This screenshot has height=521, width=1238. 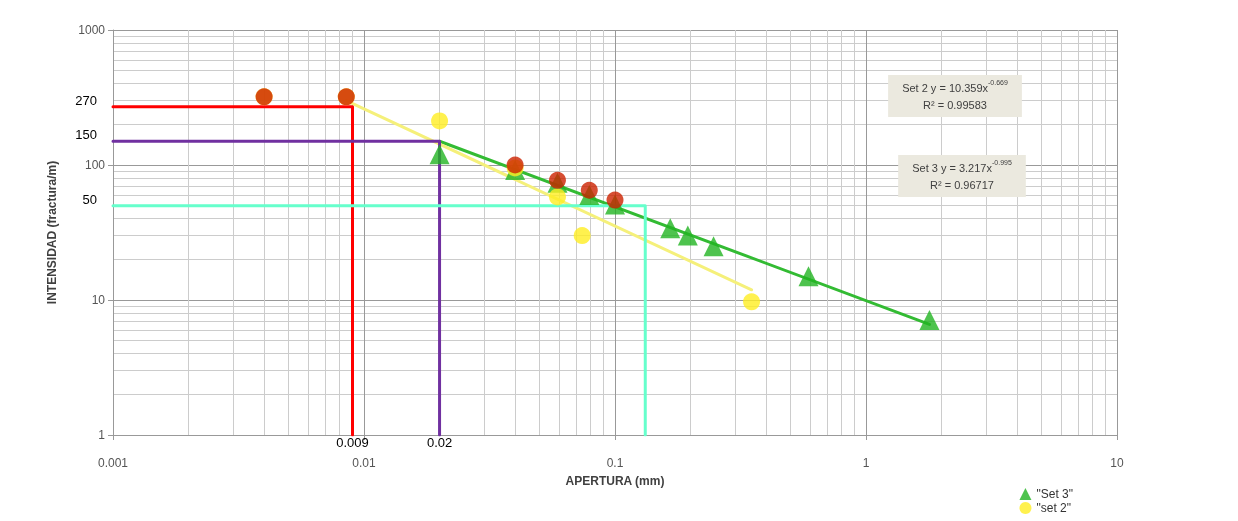 What do you see at coordinates (89, 199) in the screenshot?
I see `annotation: 50` at bounding box center [89, 199].